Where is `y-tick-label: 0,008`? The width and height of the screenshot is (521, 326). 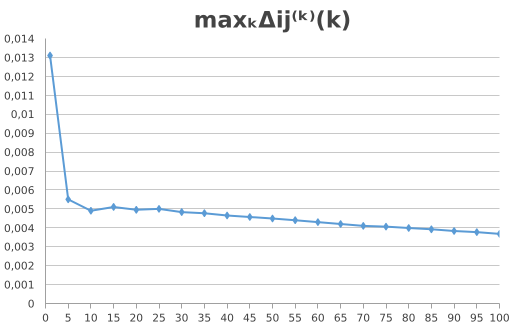
y-tick-label: 0,008 is located at coordinates (19, 153).